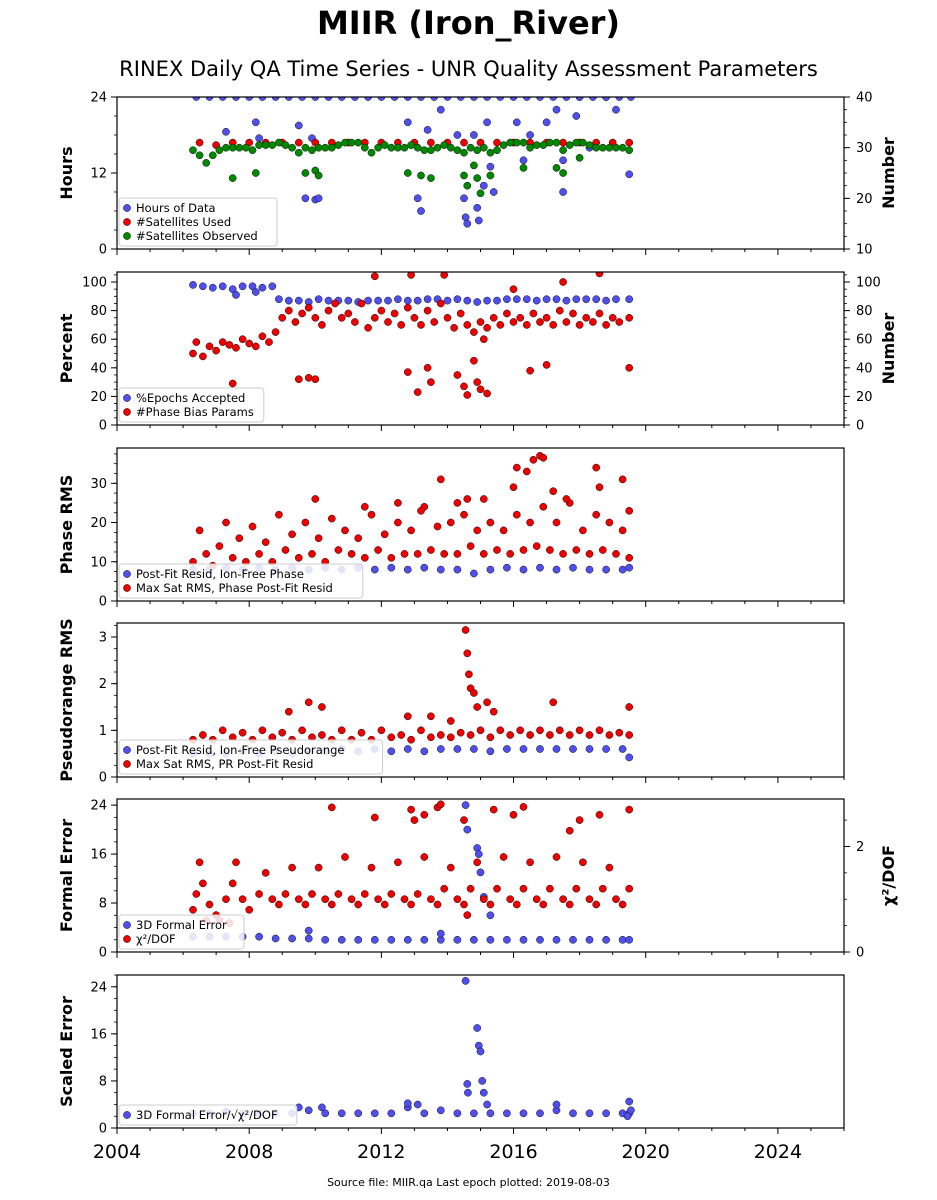  What do you see at coordinates (94, 283) in the screenshot?
I see `y-tick-label: 100` at bounding box center [94, 283].